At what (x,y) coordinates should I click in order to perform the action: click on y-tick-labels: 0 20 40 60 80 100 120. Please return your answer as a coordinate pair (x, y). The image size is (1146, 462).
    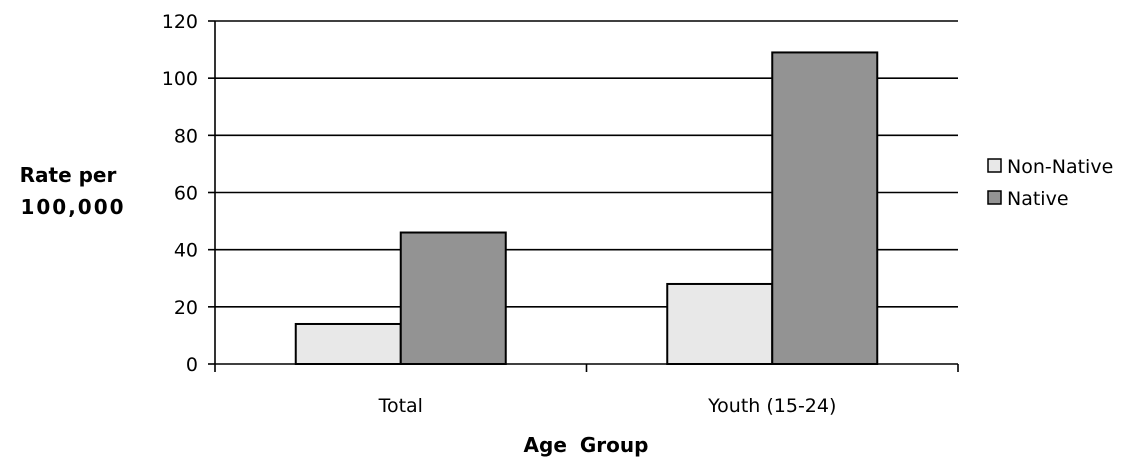
    Looking at the image, I should click on (180, 193).